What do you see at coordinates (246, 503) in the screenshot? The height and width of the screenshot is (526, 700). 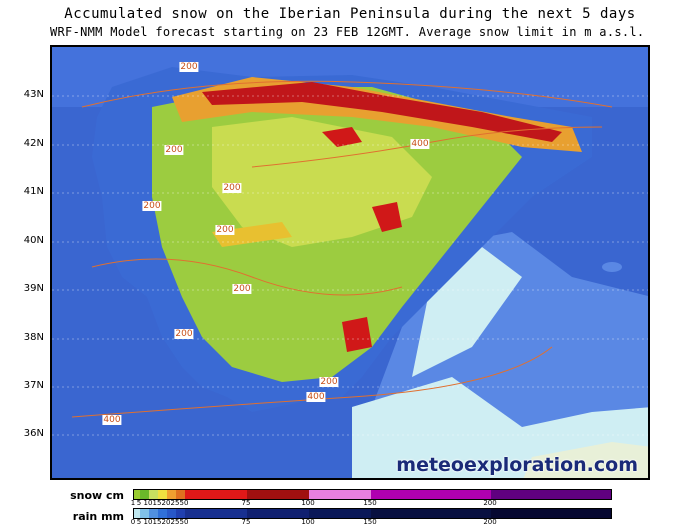 I see `snow-legend-tick: 75` at bounding box center [246, 503].